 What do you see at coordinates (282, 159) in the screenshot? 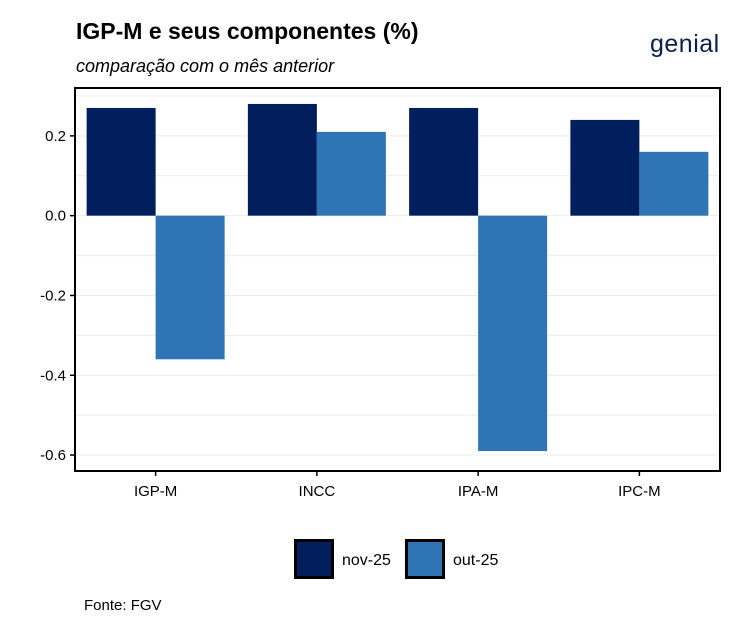
I see `bar-nov-25-incc` at bounding box center [282, 159].